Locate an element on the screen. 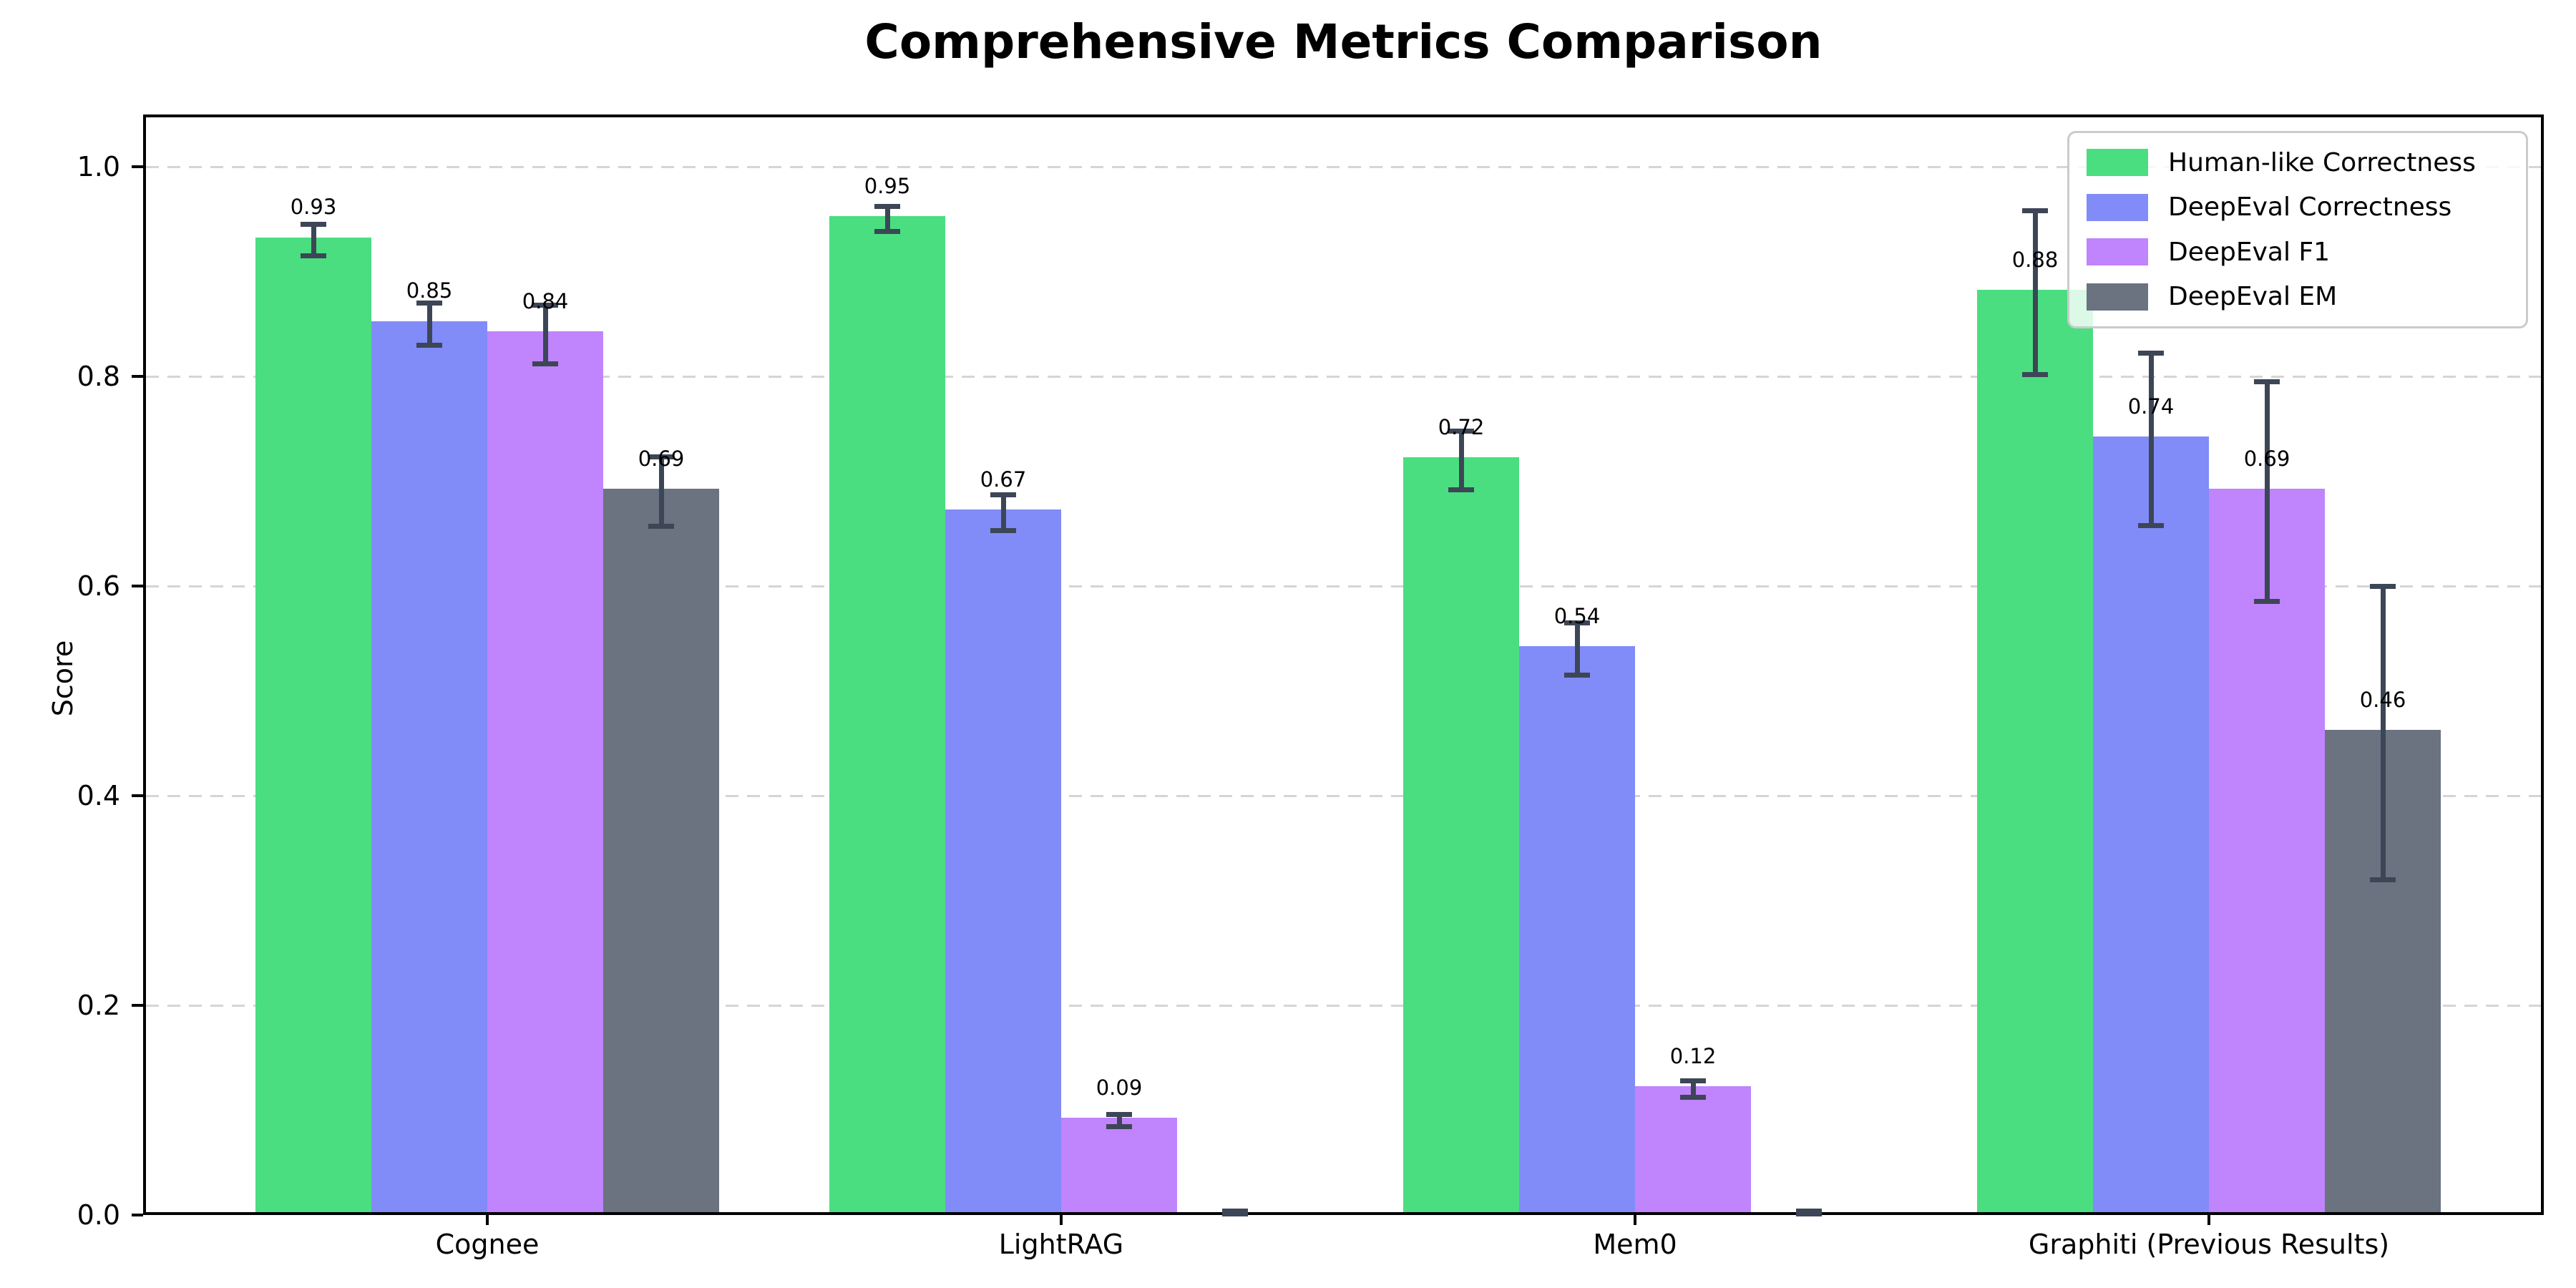  error-bar-lightrag-deepeval-f1 is located at coordinates (1119, 1120).